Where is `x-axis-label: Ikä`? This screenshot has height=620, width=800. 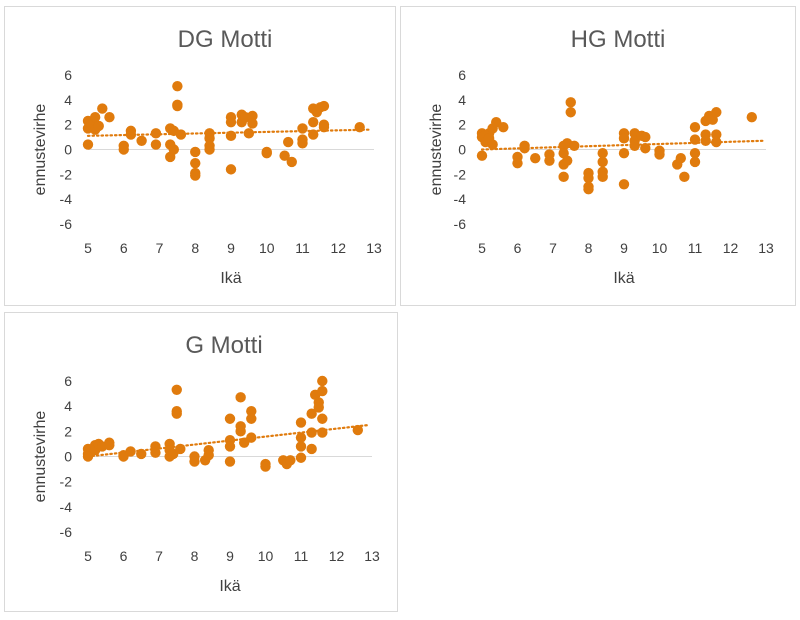
x-axis-label: Ikä is located at coordinates (229, 586).